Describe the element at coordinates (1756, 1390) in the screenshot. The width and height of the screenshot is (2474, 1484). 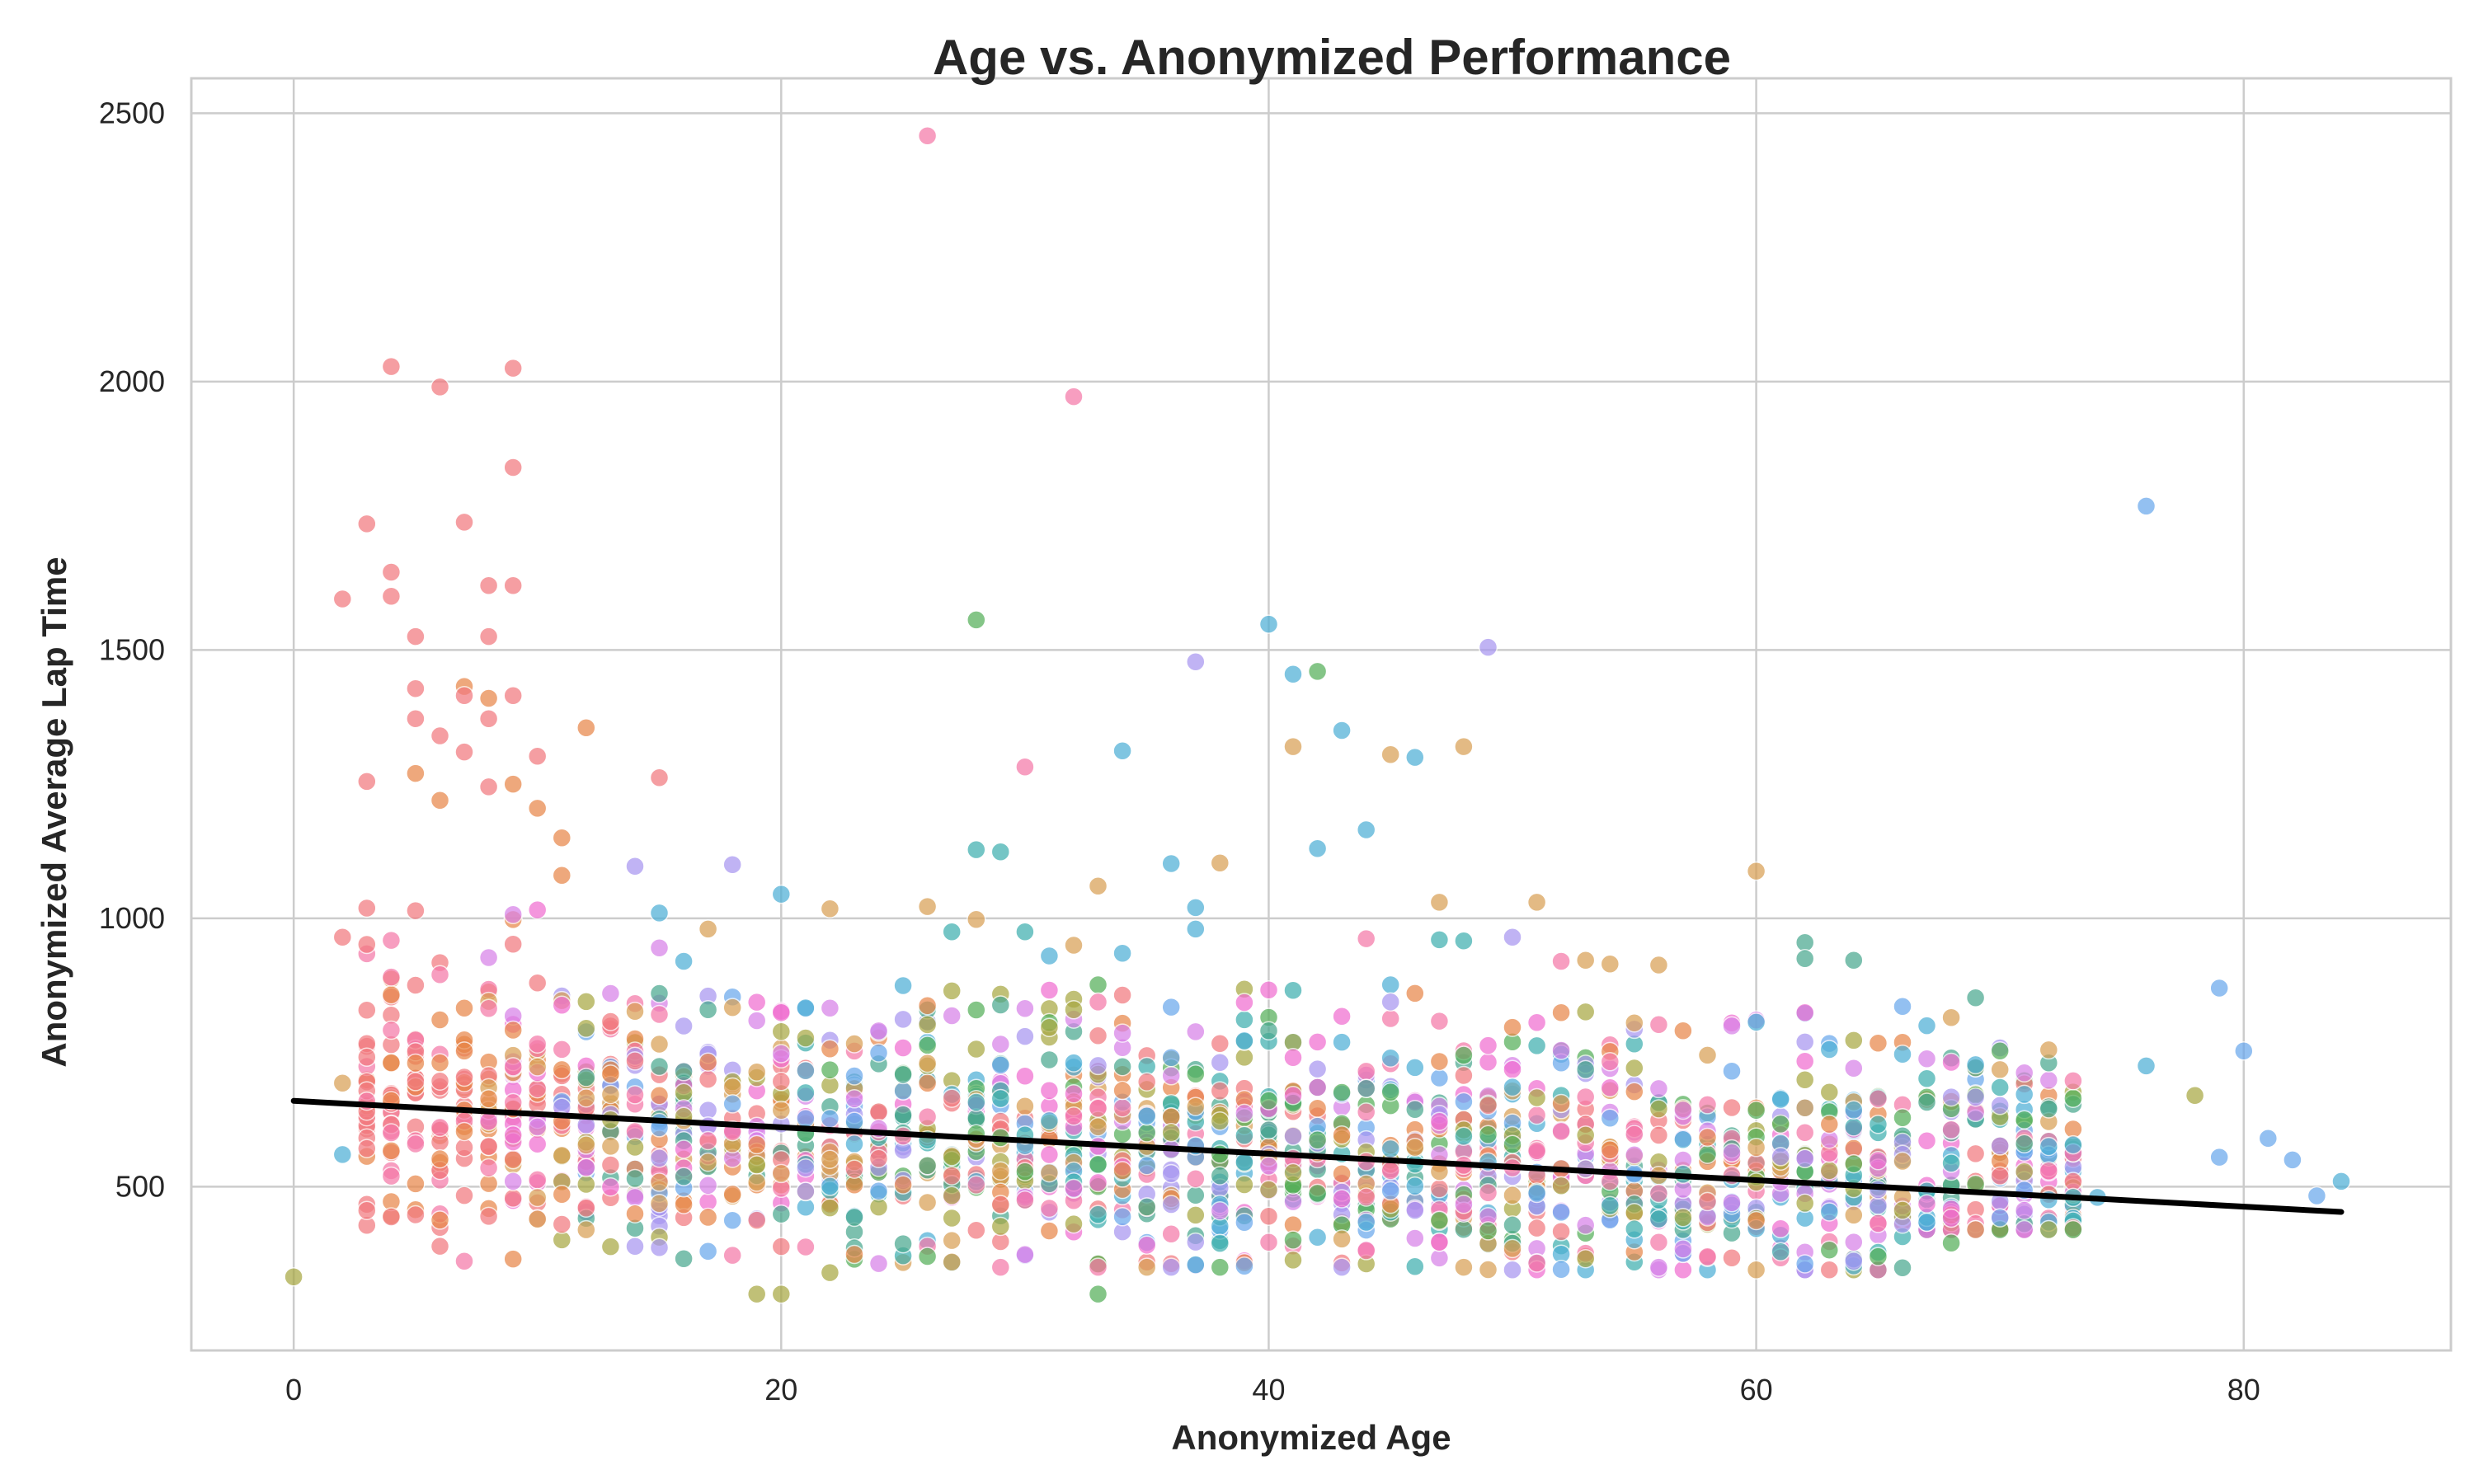
I see `x-tick-label: 60` at that location.